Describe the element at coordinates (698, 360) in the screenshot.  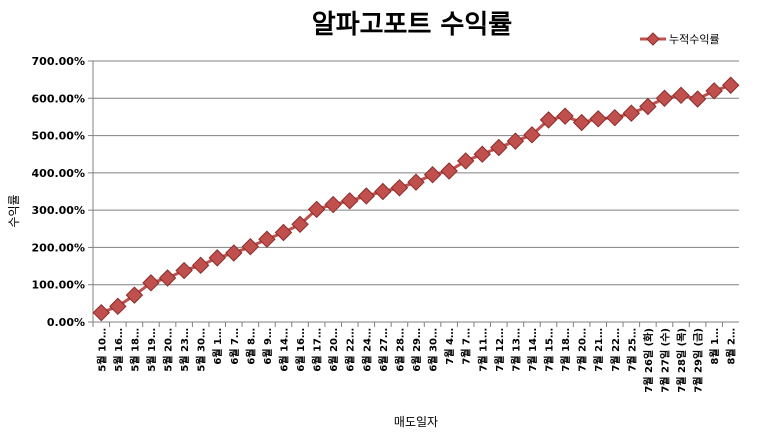
I see `x-tick-label: 7월 29일 (금)` at that location.